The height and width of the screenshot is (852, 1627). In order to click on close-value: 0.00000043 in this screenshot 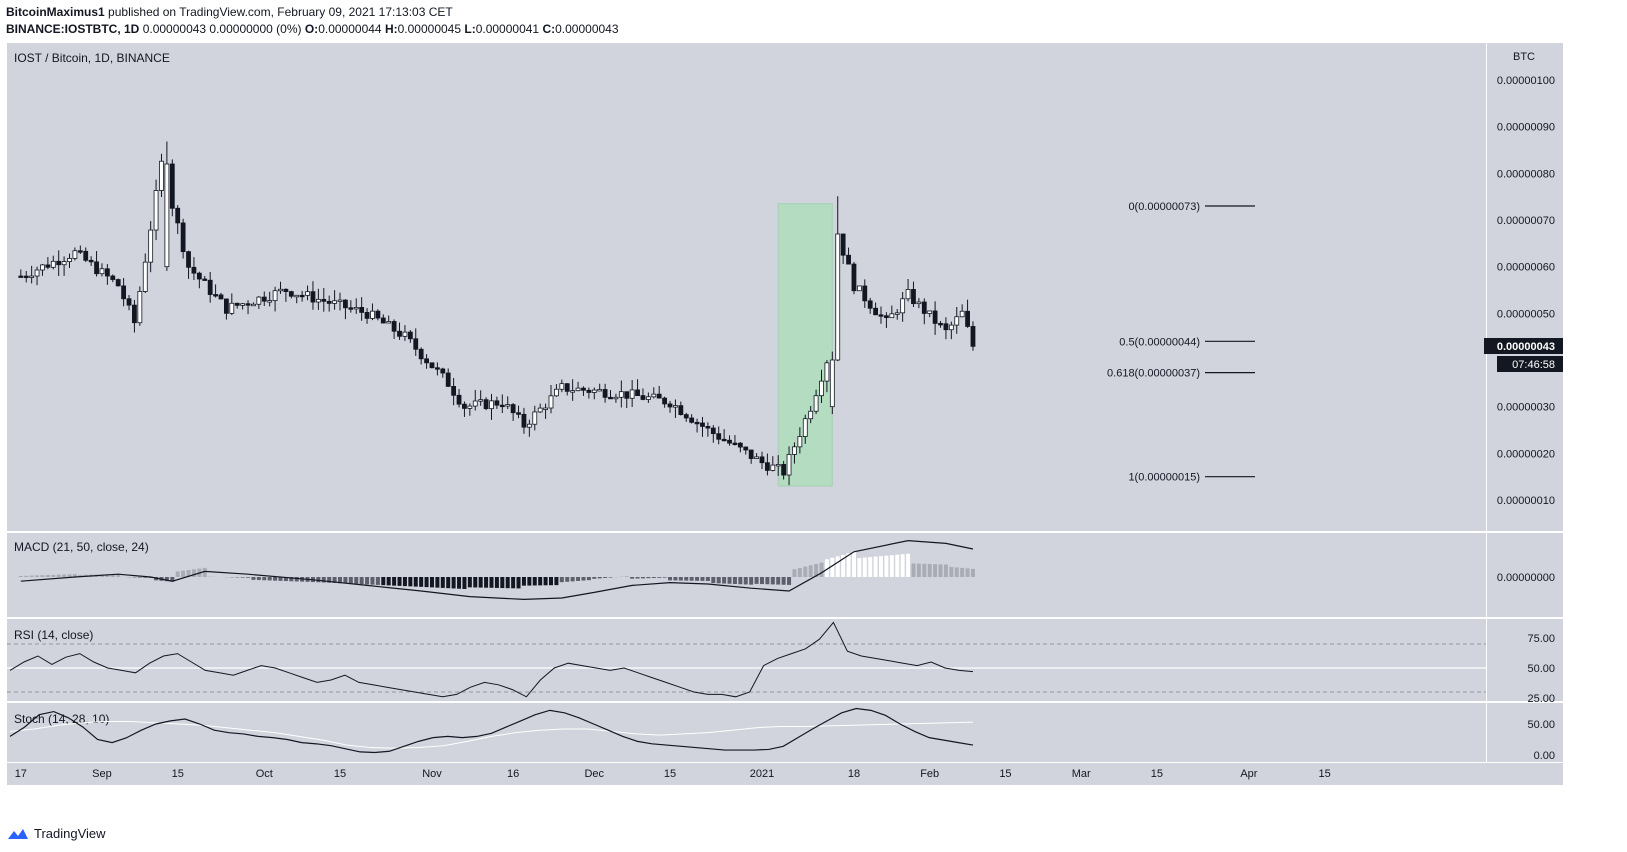, I will do `click(587, 29)`.